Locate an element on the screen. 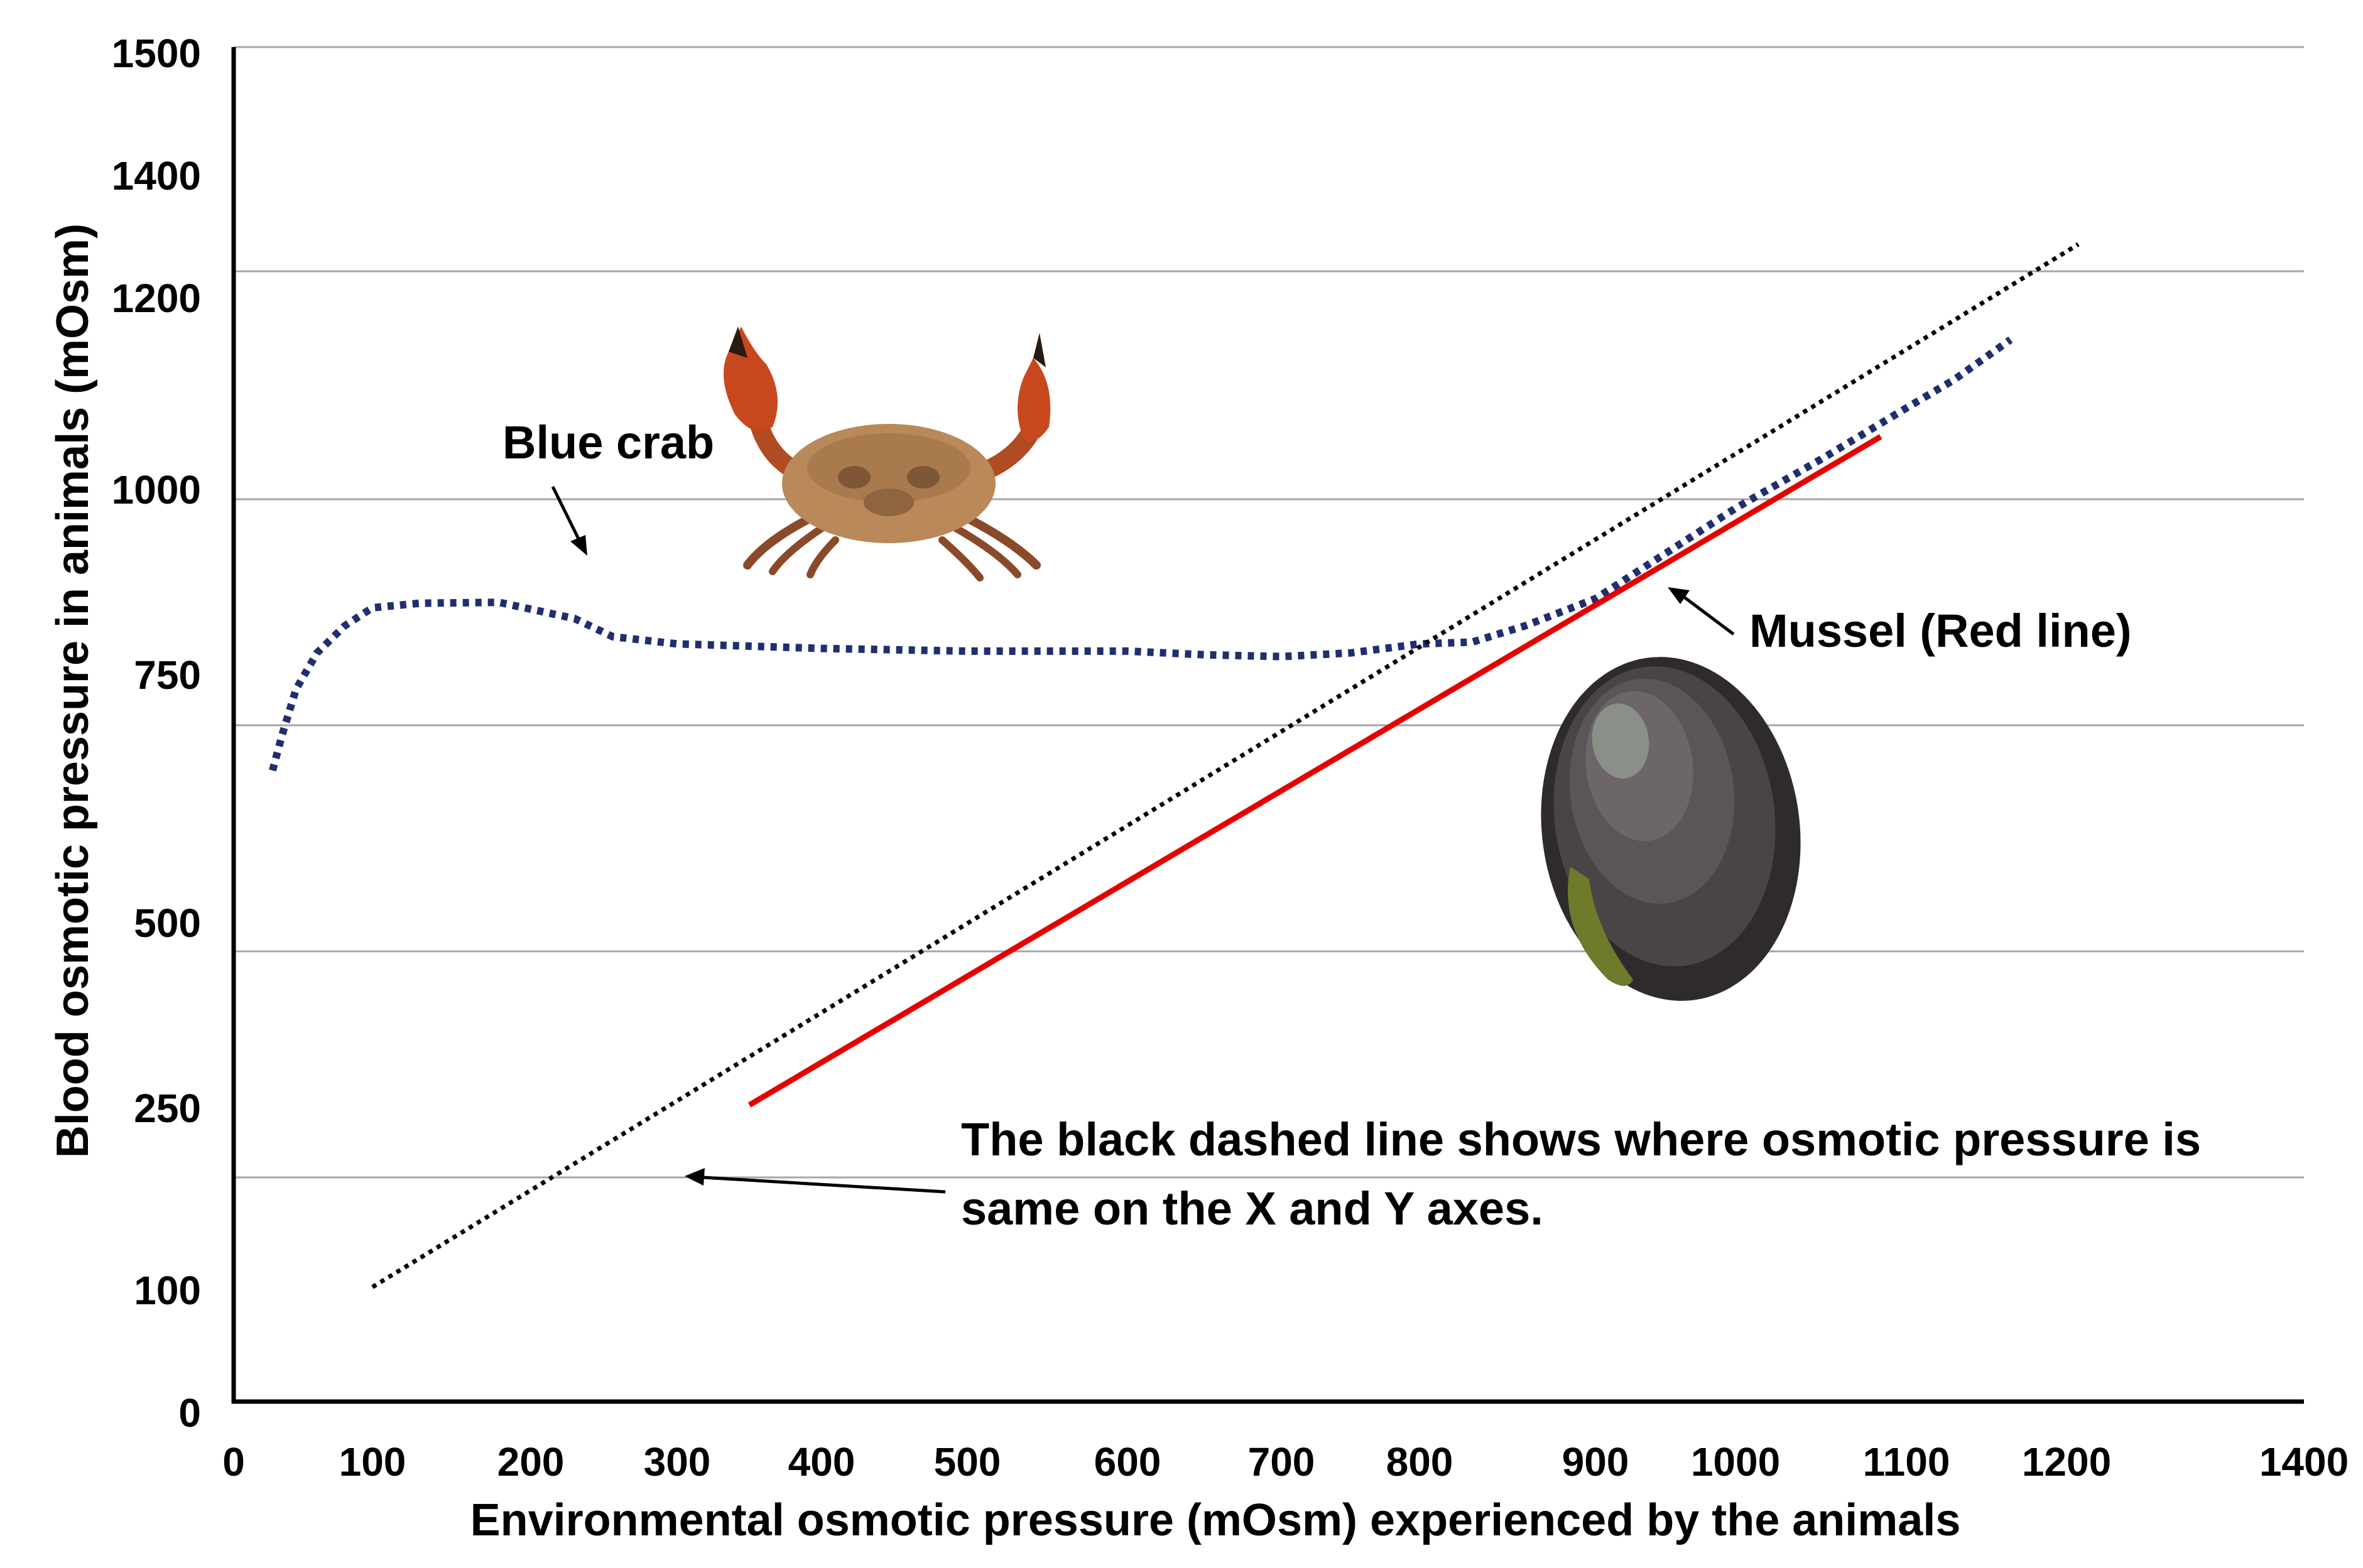 This screenshot has width=2363, height=1568. y-tick-label-250: 250 is located at coordinates (167, 1108).